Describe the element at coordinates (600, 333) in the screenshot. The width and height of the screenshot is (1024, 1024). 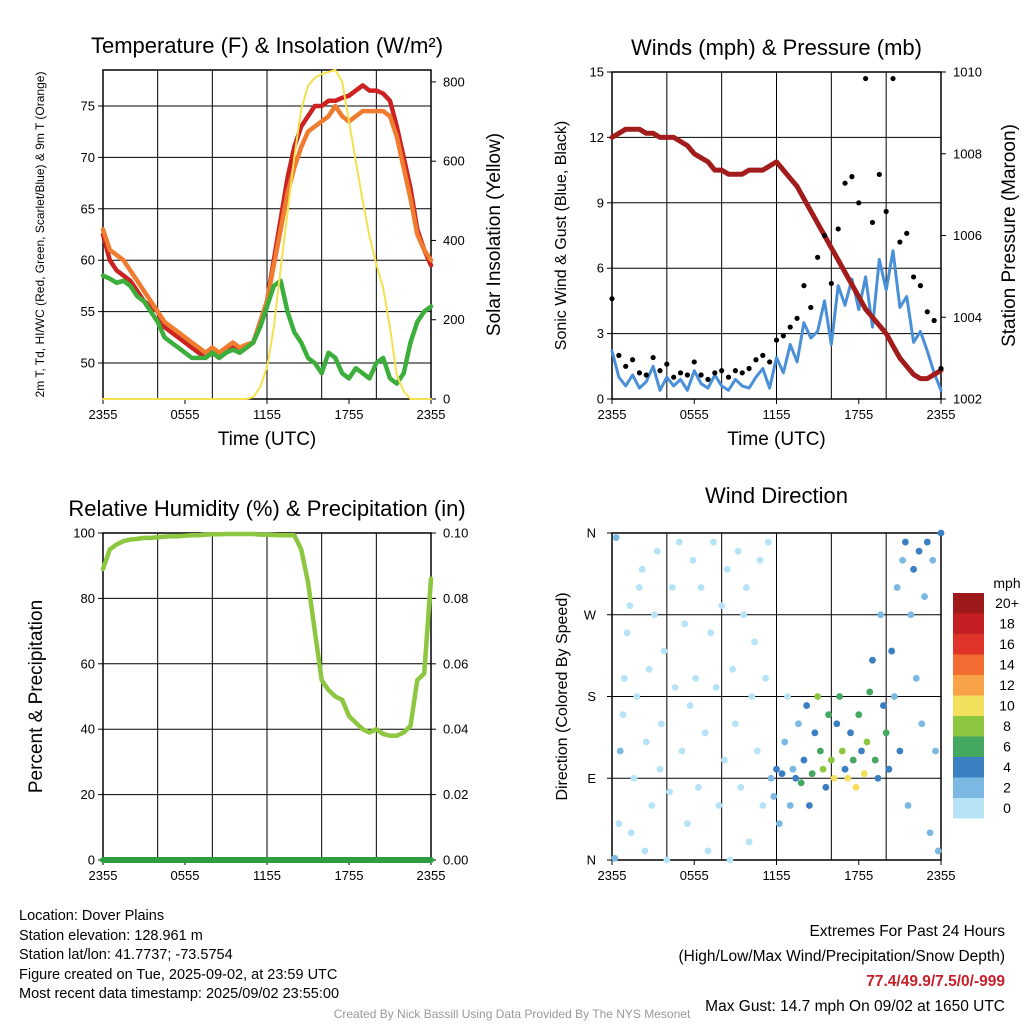
I see `y-tick-label: 3` at that location.